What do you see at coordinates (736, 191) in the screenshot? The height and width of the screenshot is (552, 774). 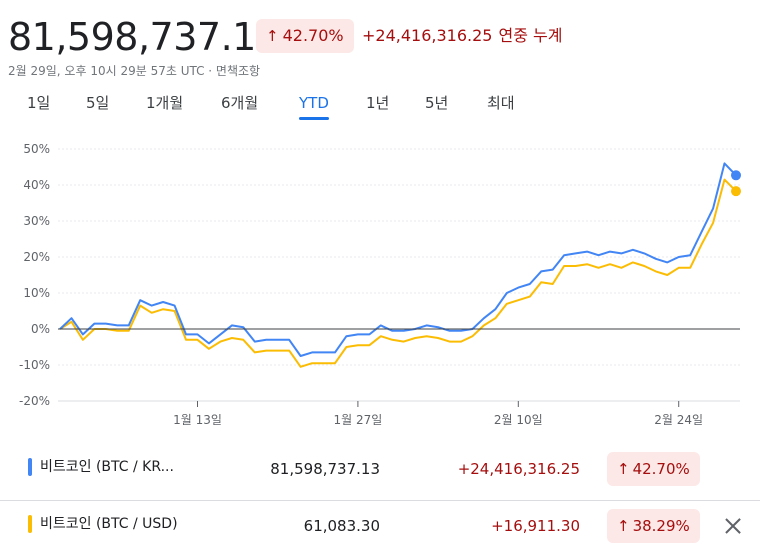 I see `series-end-dot-usd` at bounding box center [736, 191].